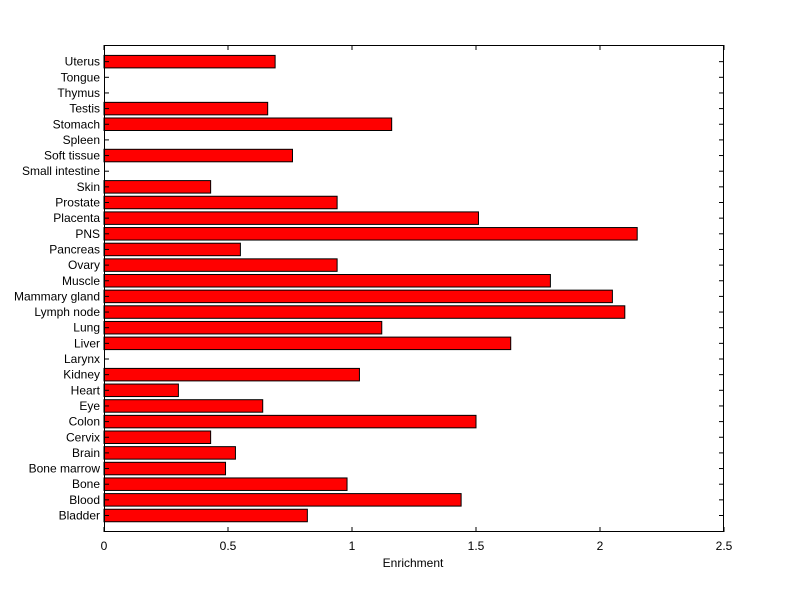 The height and width of the screenshot is (599, 800). What do you see at coordinates (413, 563) in the screenshot?
I see `x-axis-title: Enrichment` at bounding box center [413, 563].